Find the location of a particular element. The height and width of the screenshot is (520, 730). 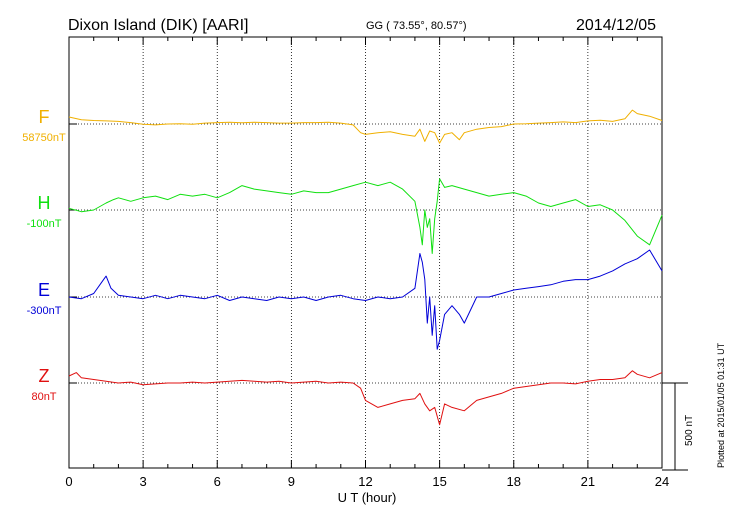

series-baseline-label-Z: 80nT is located at coordinates (43, 397).